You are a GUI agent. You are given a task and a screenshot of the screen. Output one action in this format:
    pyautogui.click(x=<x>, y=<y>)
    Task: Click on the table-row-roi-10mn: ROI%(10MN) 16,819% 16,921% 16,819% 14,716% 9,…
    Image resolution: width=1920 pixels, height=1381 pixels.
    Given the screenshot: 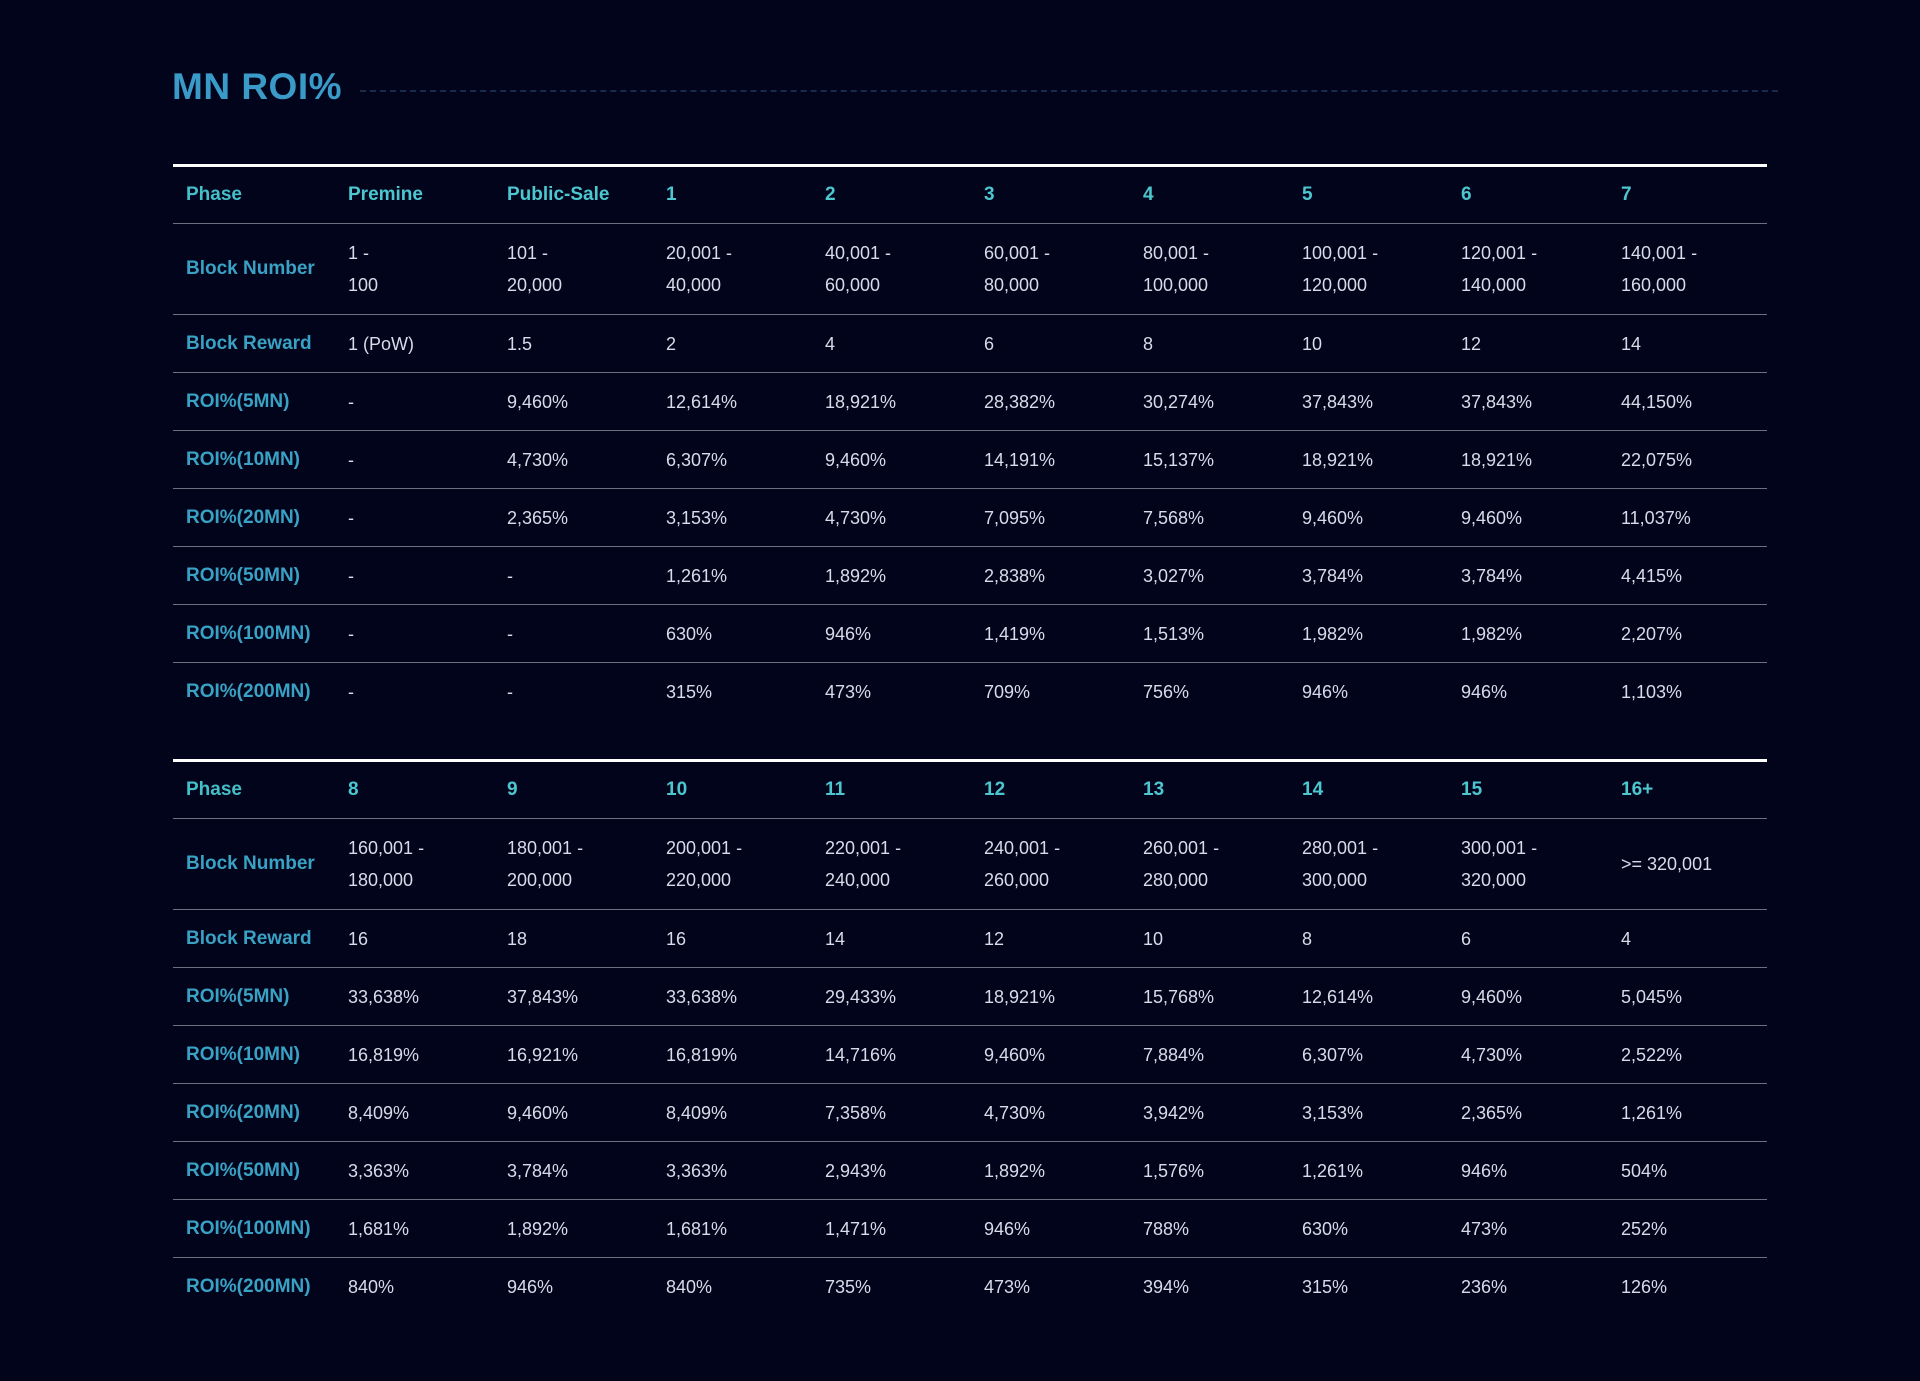 What is the action you would take?
    pyautogui.click(x=970, y=1055)
    